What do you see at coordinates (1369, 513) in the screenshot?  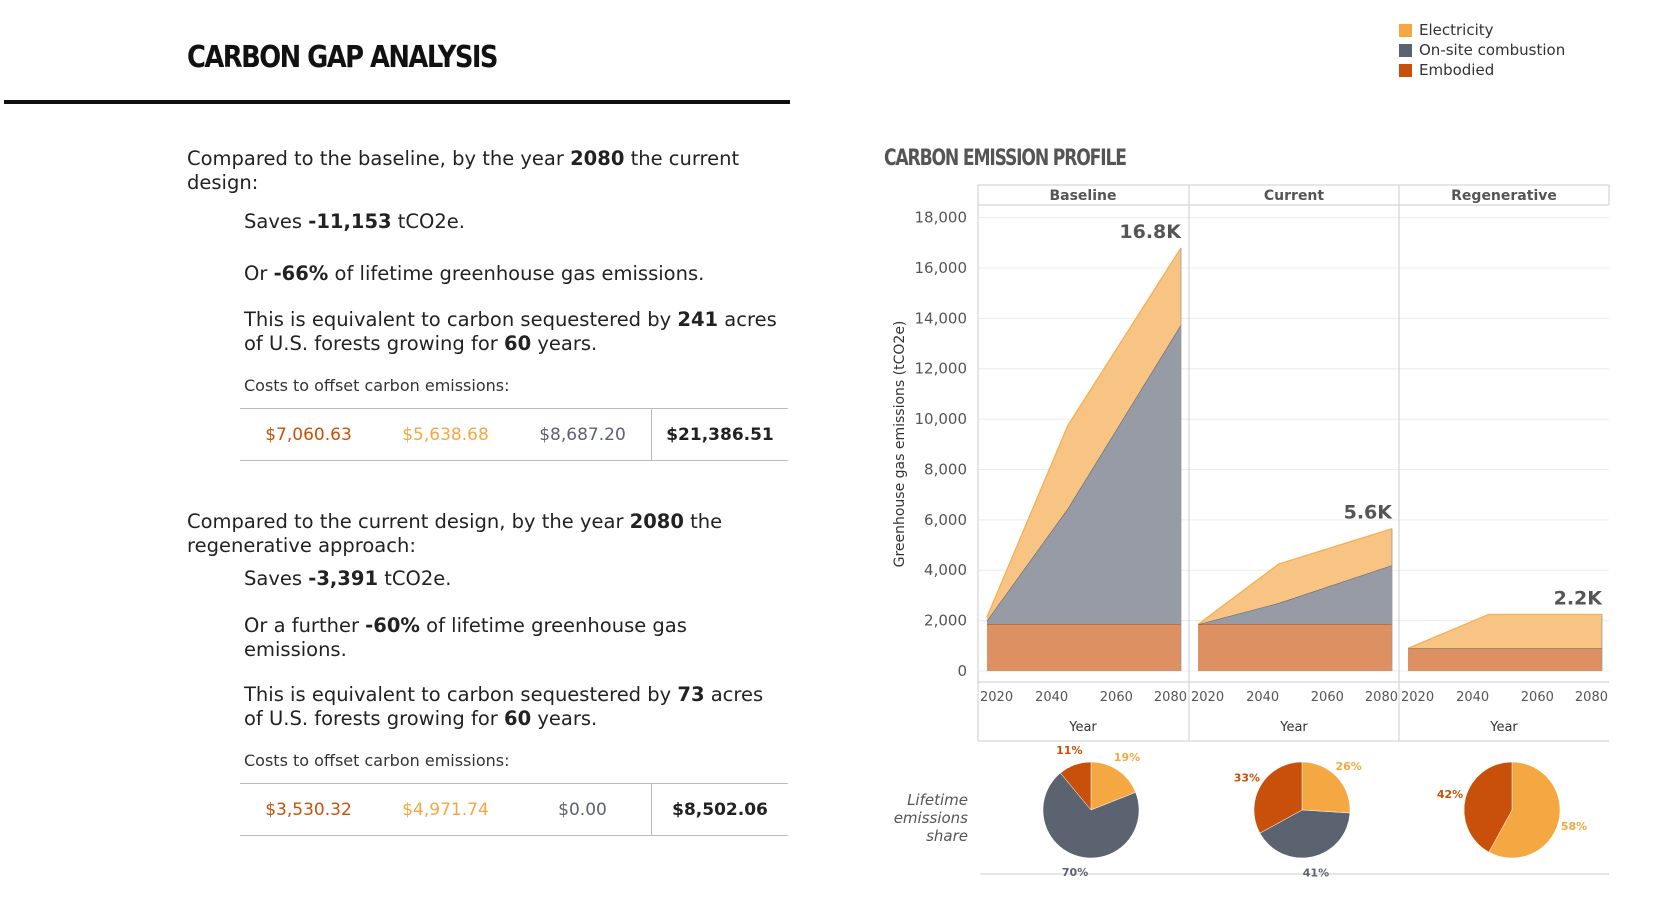 I see `total-label-current: 5.6K` at bounding box center [1369, 513].